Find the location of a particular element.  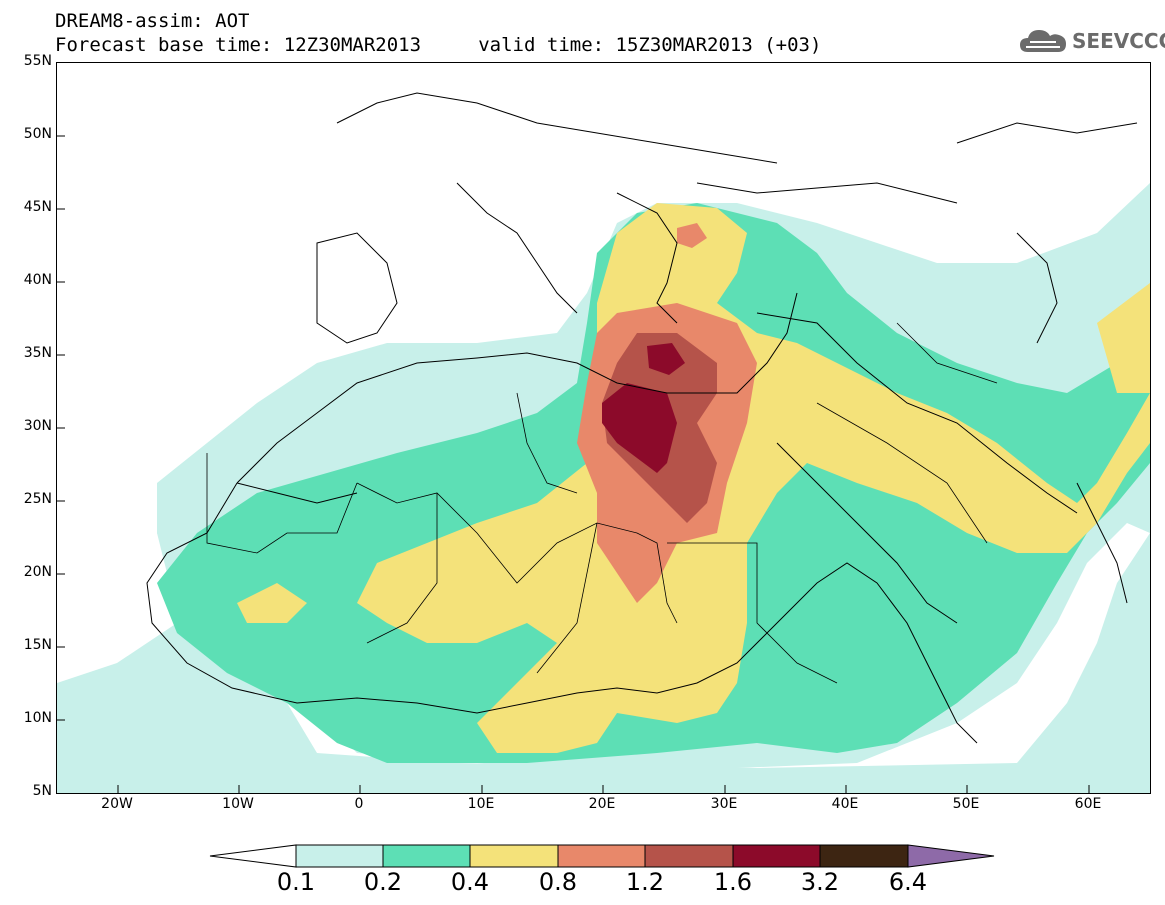

colorbar-swatch-0.1 is located at coordinates (339, 856).